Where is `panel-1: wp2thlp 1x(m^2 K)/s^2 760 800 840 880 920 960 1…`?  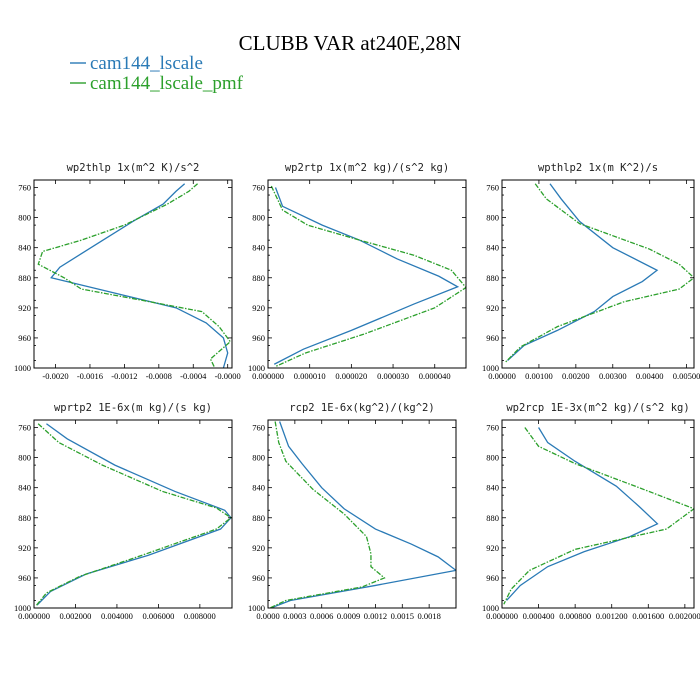
panel-1: wp2thlp 1x(m^2 K)/s^2 760 800 840 880 920 960 1… is located at coordinates (127, 271).